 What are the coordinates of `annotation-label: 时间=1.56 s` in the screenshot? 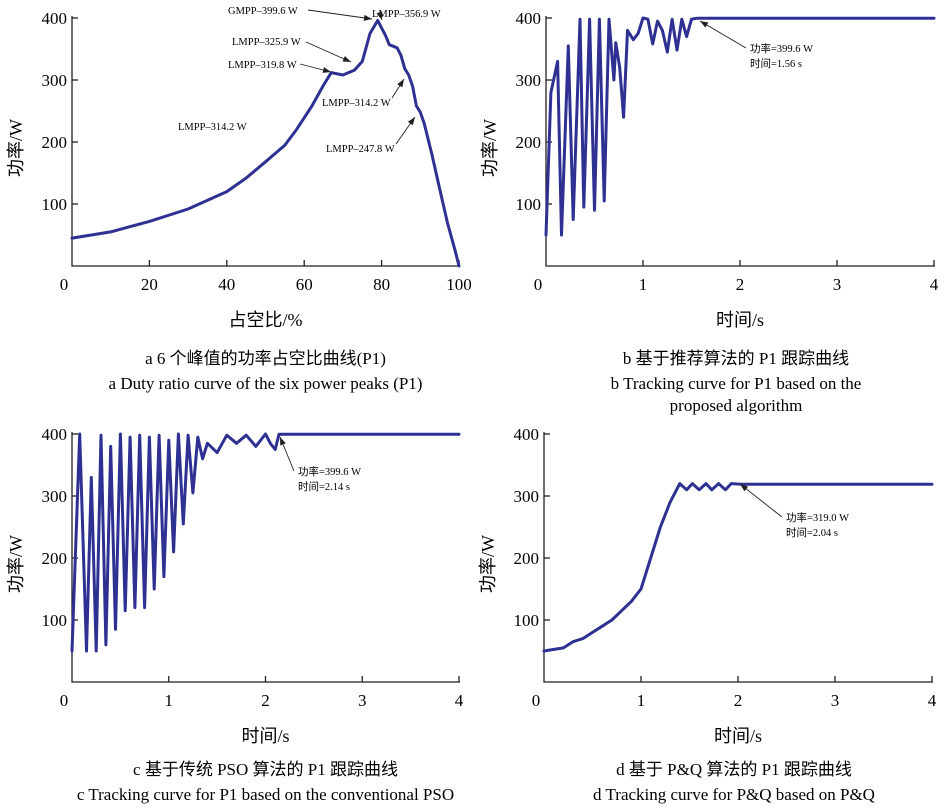 It's located at (776, 63).